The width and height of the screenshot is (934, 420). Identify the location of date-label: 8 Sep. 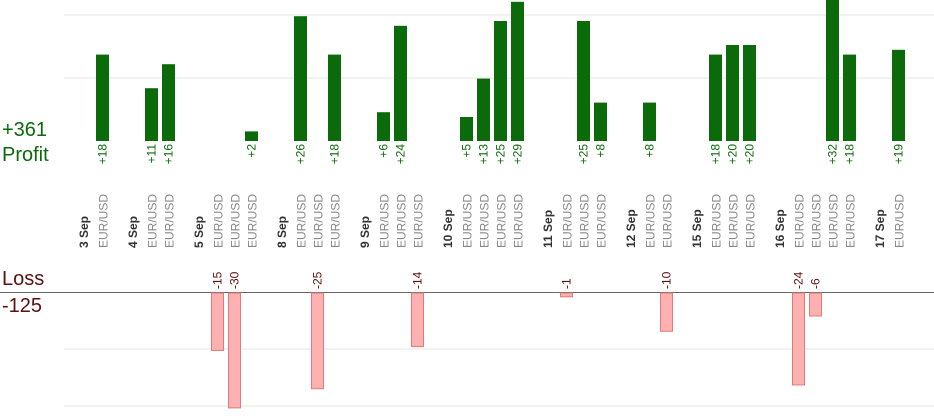
(282, 232).